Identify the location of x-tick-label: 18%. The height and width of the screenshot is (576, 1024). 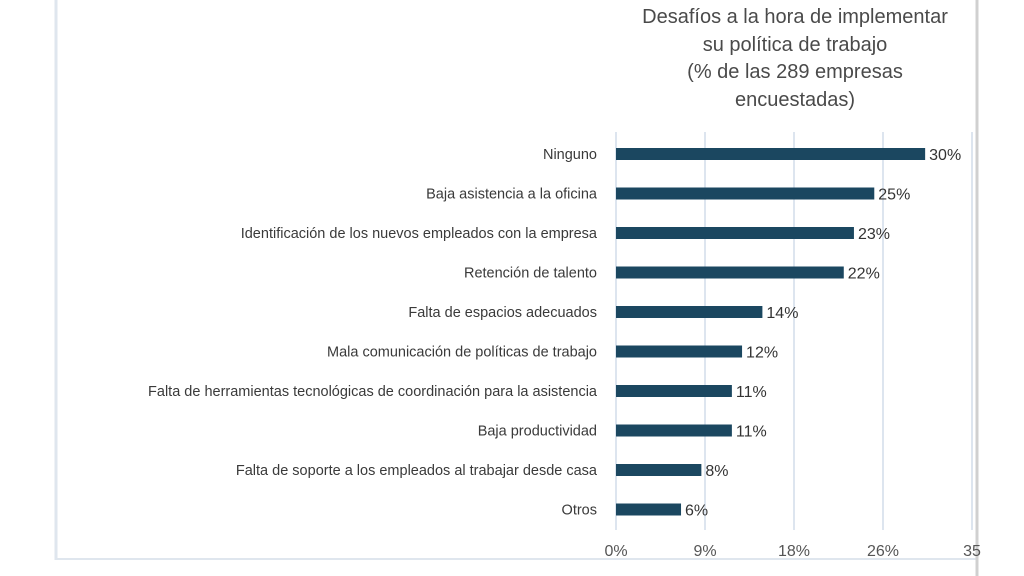
(794, 551).